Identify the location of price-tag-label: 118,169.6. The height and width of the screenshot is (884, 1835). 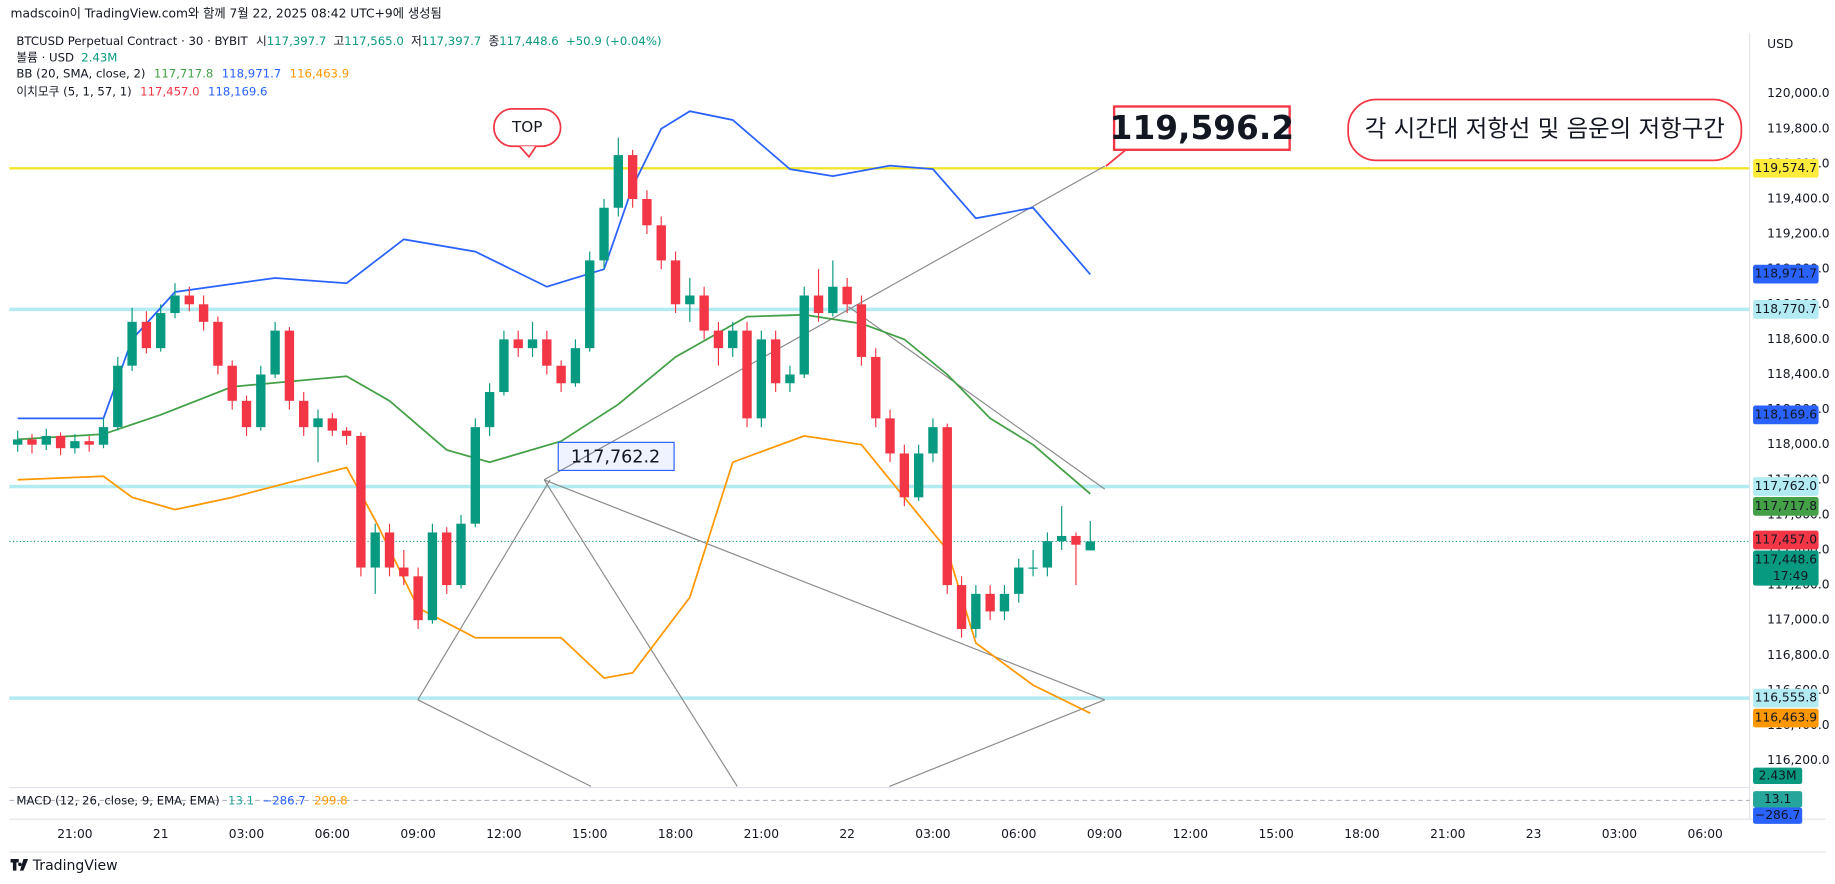
(1786, 414).